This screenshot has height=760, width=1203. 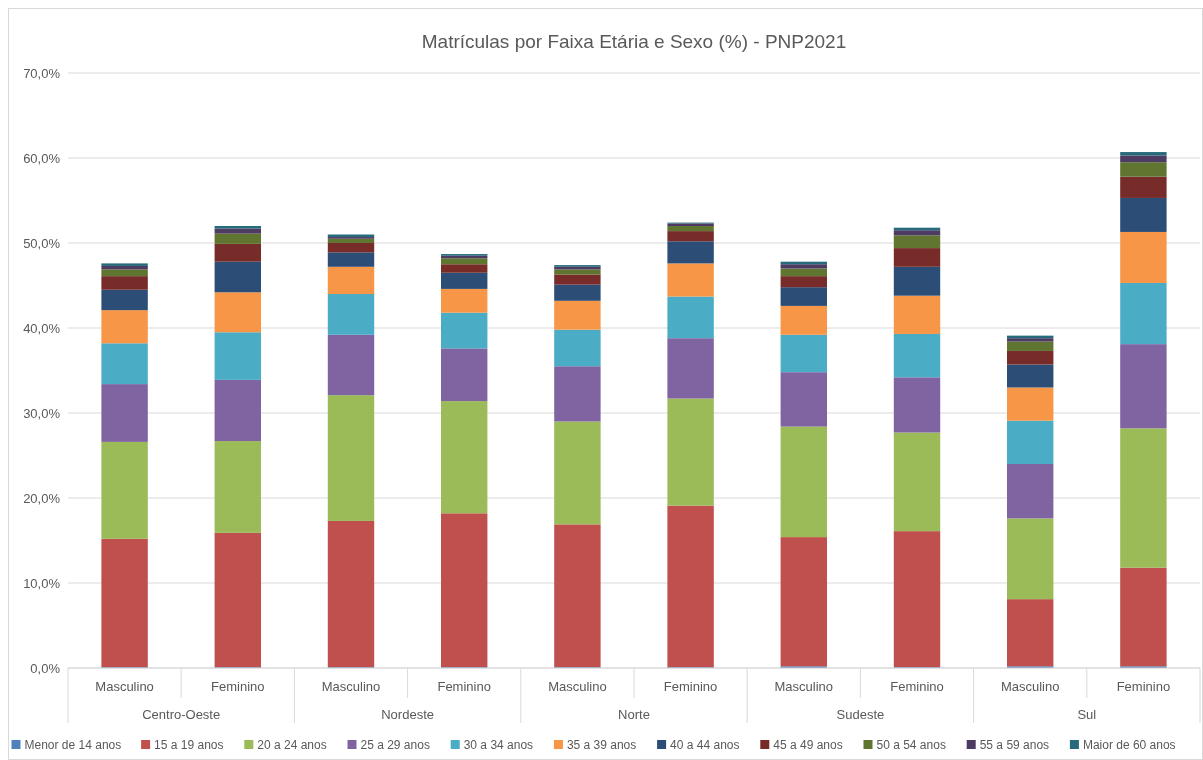 What do you see at coordinates (42, 413) in the screenshot?
I see `y-tick-label: 30,0%` at bounding box center [42, 413].